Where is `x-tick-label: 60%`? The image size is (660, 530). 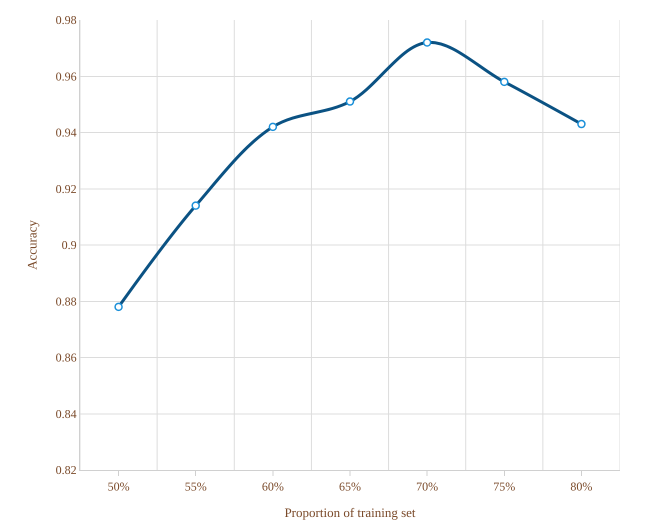
x-tick-label: 60% is located at coordinates (273, 486).